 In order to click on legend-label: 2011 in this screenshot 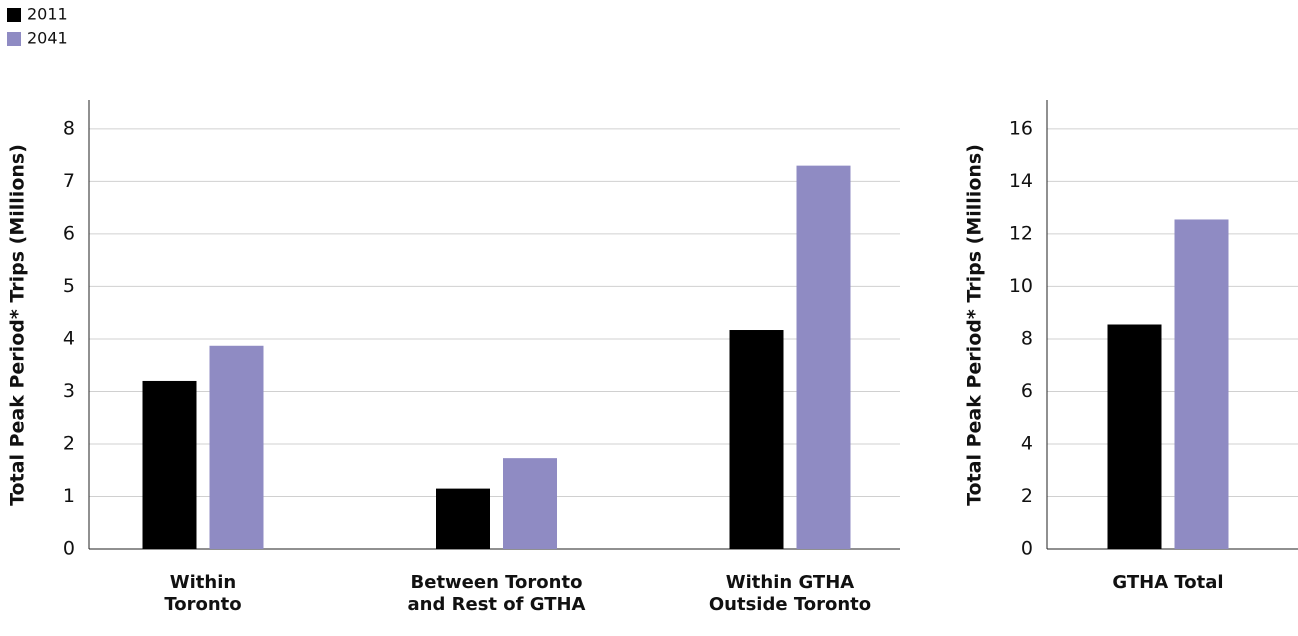, I will do `click(47, 14)`.